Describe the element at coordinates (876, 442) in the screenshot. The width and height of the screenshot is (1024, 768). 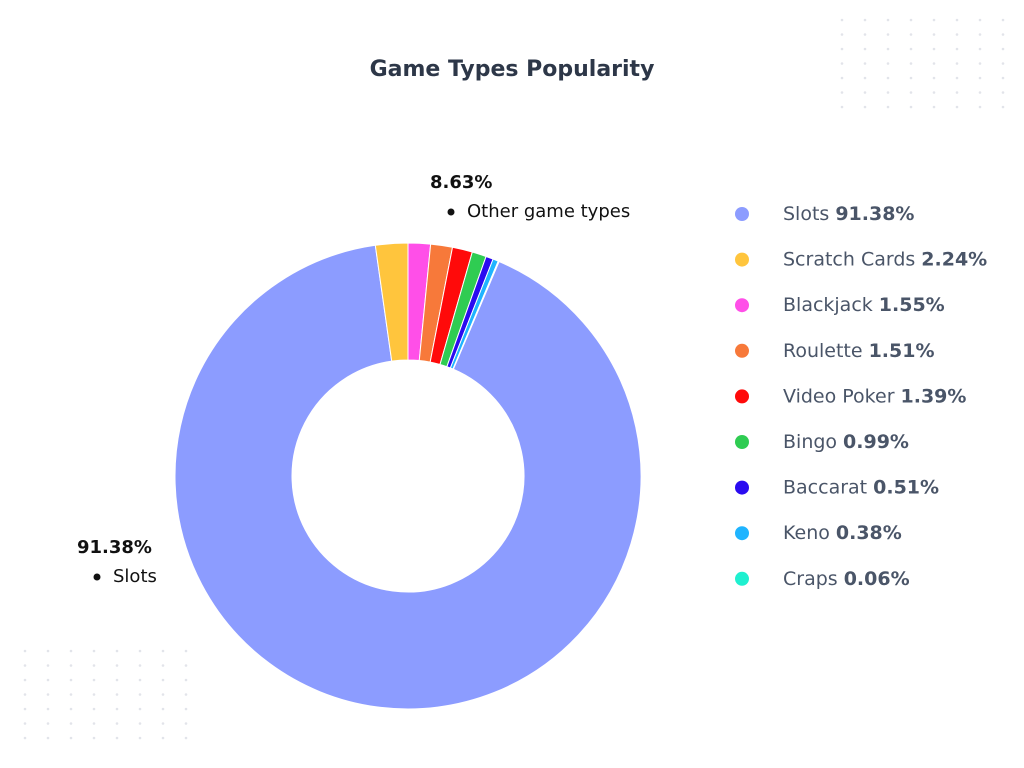
I see `legend-value: 0.99%` at that location.